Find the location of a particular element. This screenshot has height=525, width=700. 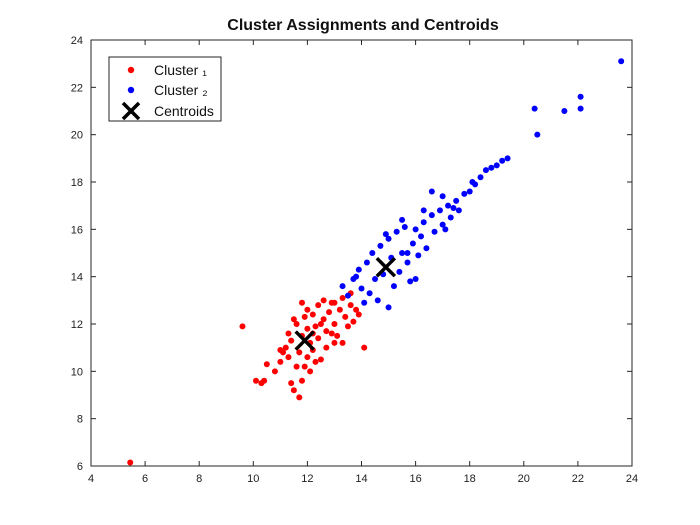

y-tick-label: 10 is located at coordinates (77, 372).